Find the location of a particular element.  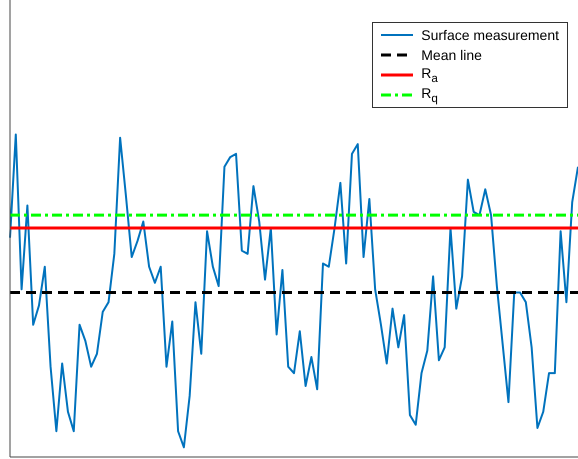

legend-label: Mean line is located at coordinates (451, 55).